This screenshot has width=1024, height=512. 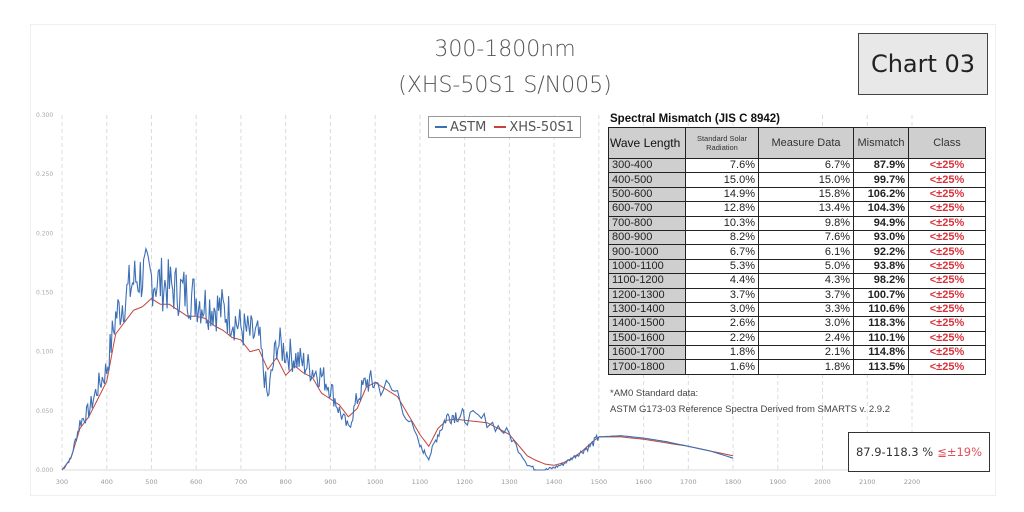 What do you see at coordinates (722, 209) in the screenshot?
I see `cell-standard-solar: 12.8%` at bounding box center [722, 209].